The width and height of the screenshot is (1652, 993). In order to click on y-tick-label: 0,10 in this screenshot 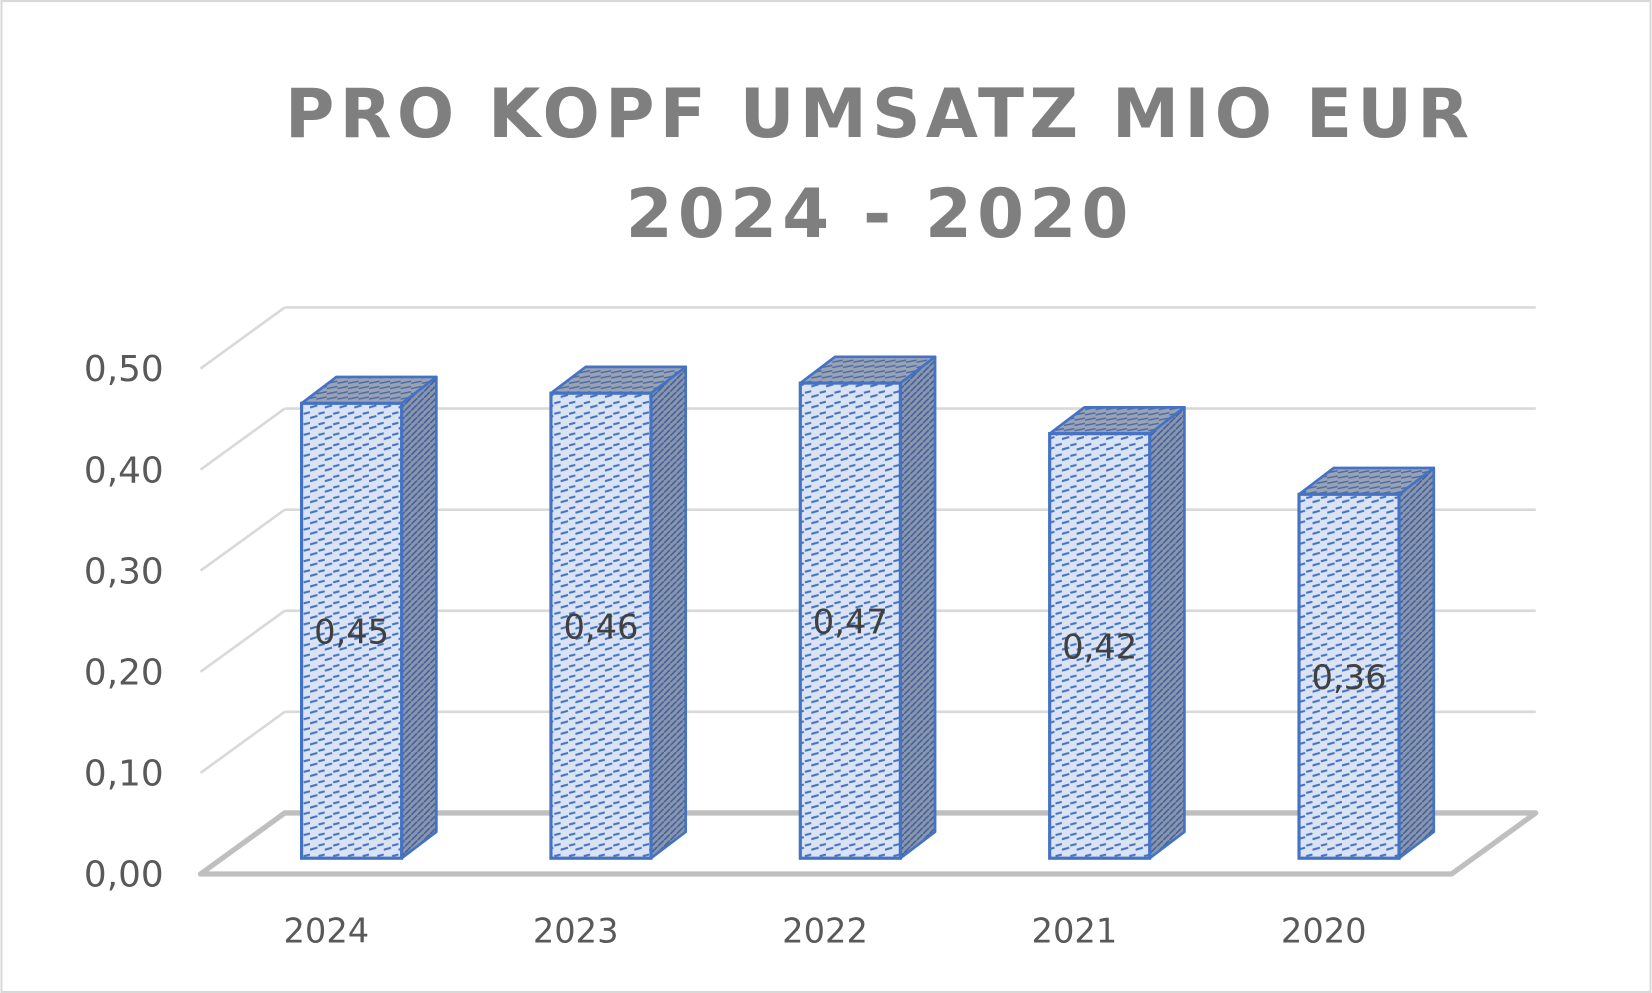, I will do `click(124, 774)`.